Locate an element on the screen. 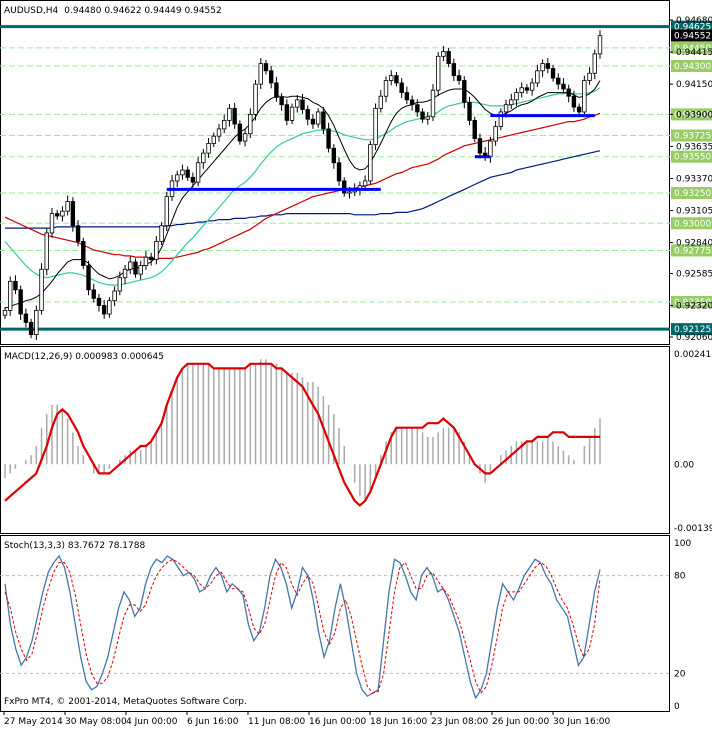 The height and width of the screenshot is (729, 712). price-tick-label: 0.93900 is located at coordinates (694, 115).